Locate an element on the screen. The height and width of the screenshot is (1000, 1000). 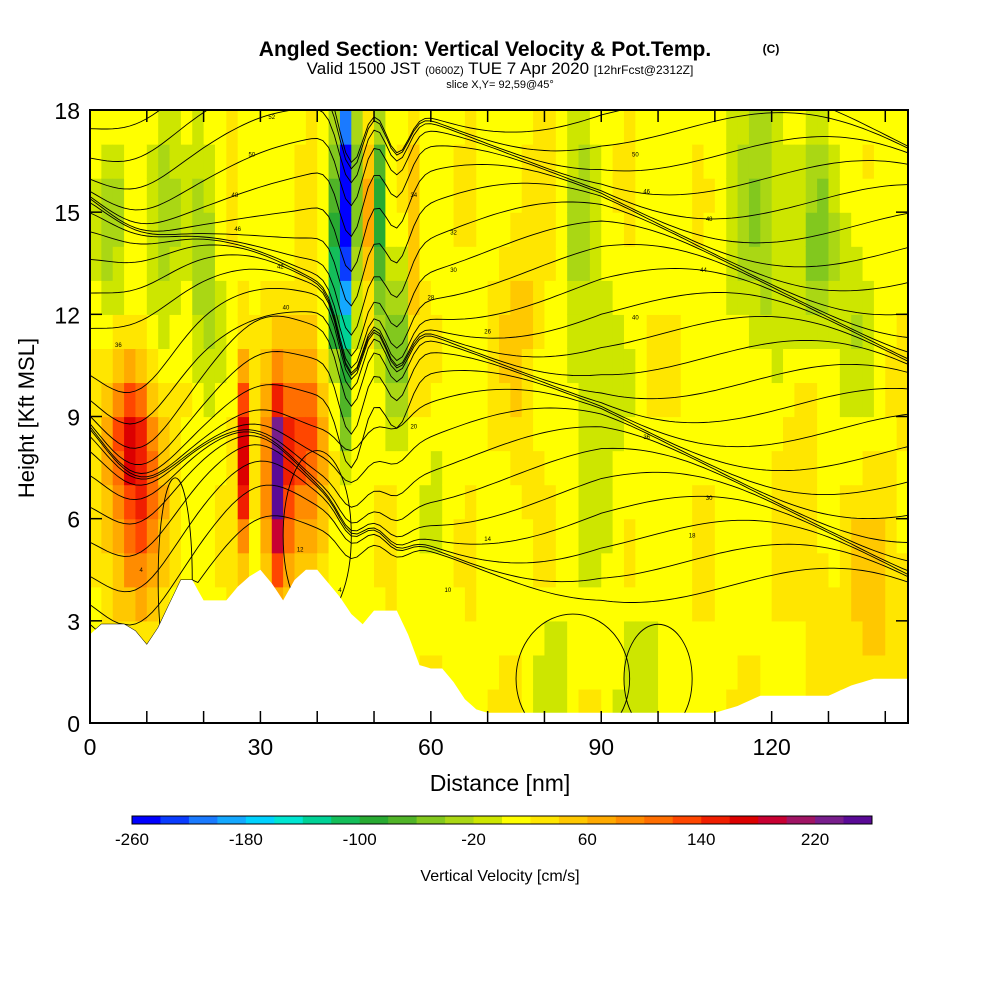
contour-label: 30 is located at coordinates (453, 271).